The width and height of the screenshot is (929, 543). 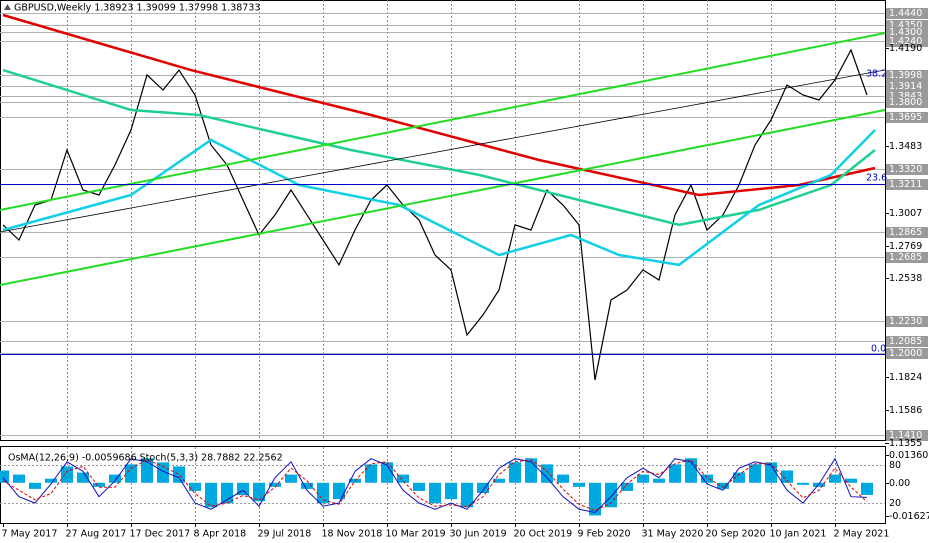 I want to click on y-tick-label: 0.00, so click(x=899, y=483).